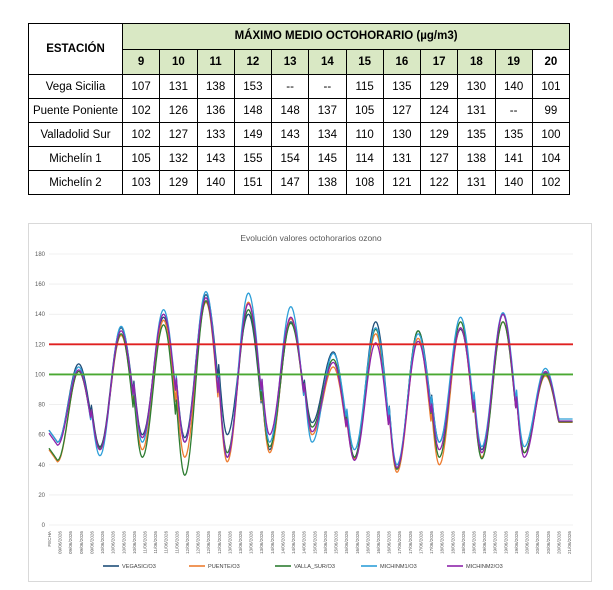  Describe the element at coordinates (44, 526) in the screenshot. I see `y-tick-label: 0` at that location.